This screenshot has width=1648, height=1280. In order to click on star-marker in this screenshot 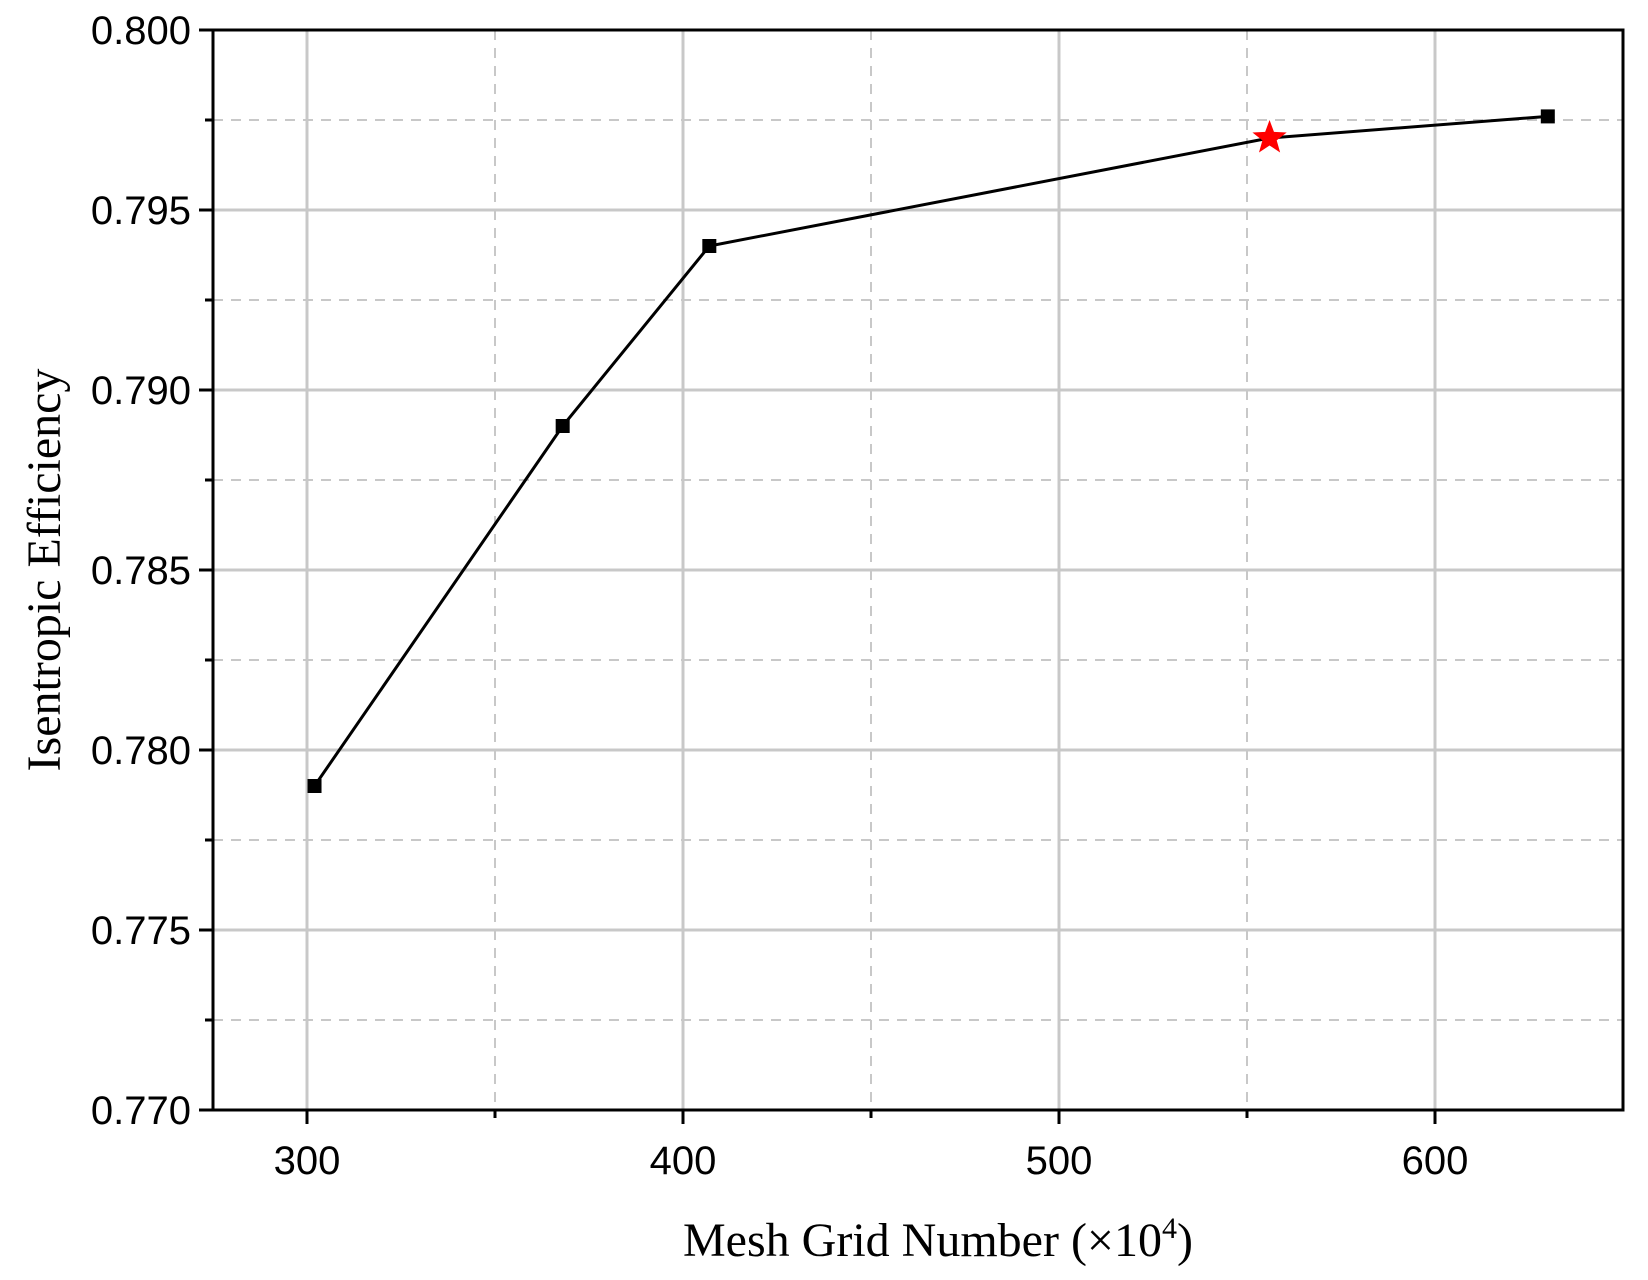, I will do `click(1269, 136)`.